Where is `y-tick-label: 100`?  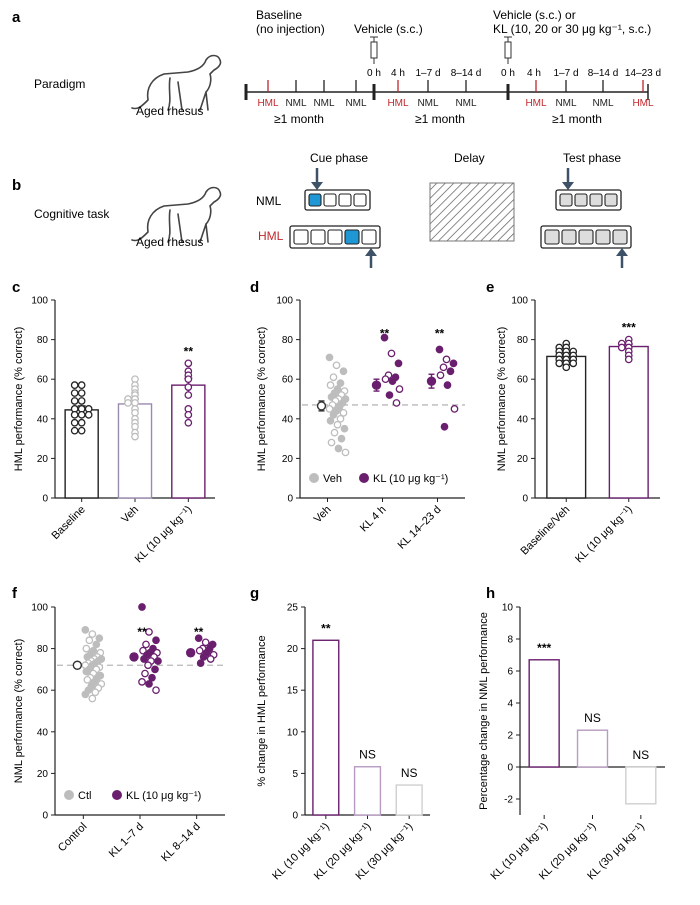 y-tick-label: 100 is located at coordinates (284, 301).